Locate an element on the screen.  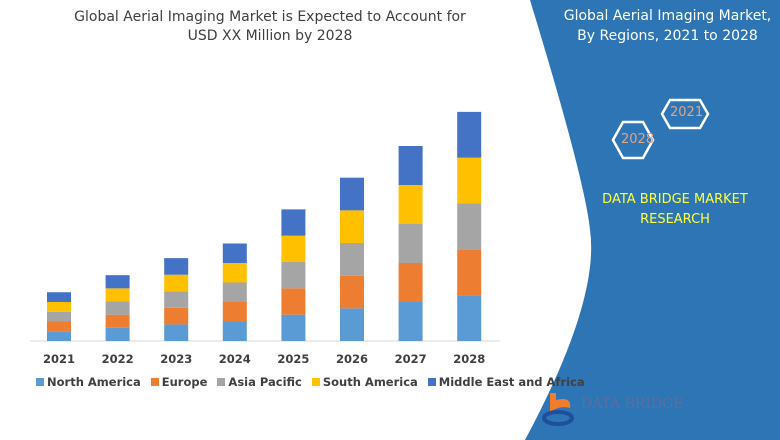
legend-item: Asia Pacific is located at coordinates (259, 382).